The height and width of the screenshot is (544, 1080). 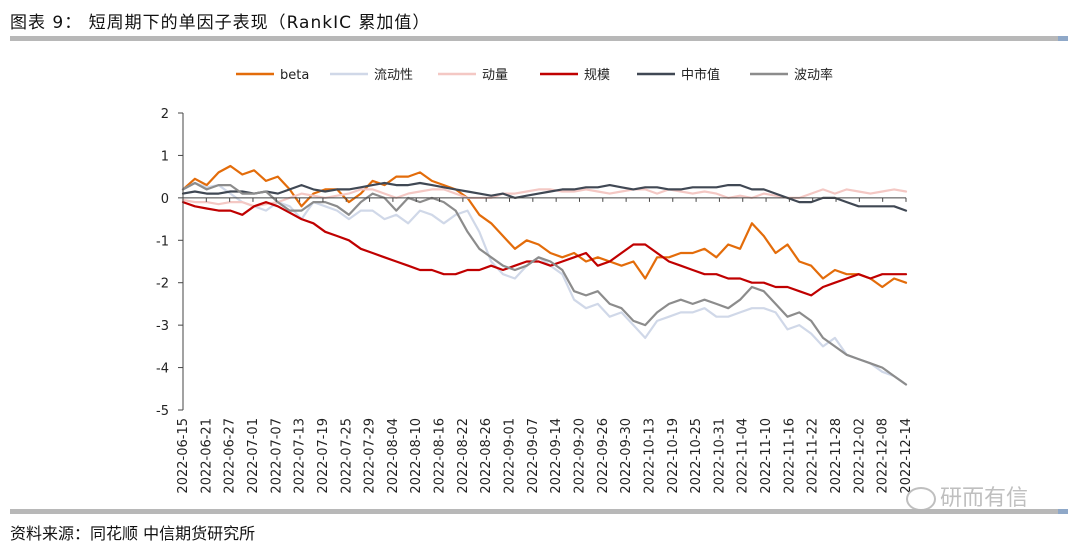 What do you see at coordinates (813, 75) in the screenshot?
I see `legend-label: 波动率` at bounding box center [813, 75].